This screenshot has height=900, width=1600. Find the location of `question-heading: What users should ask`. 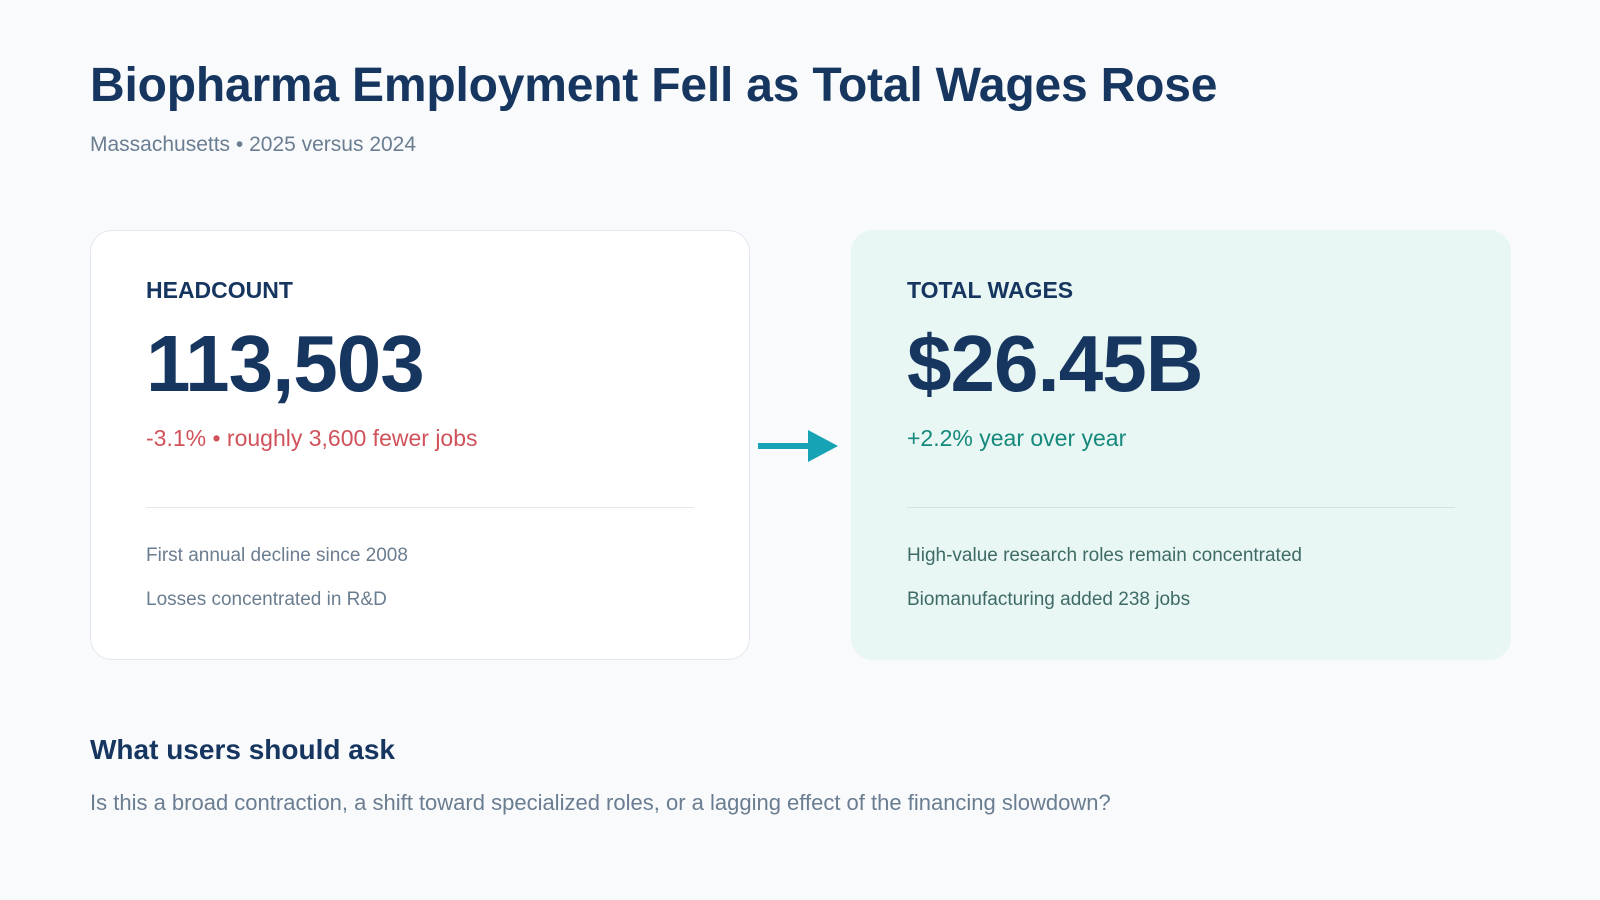

question-heading: What users should ask is located at coordinates (242, 749).